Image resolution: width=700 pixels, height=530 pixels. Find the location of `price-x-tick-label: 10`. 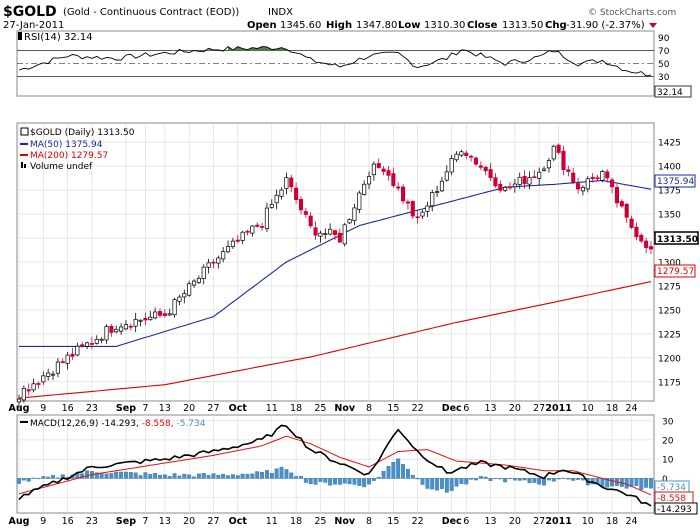

price-x-tick-label: 10 is located at coordinates (588, 408).